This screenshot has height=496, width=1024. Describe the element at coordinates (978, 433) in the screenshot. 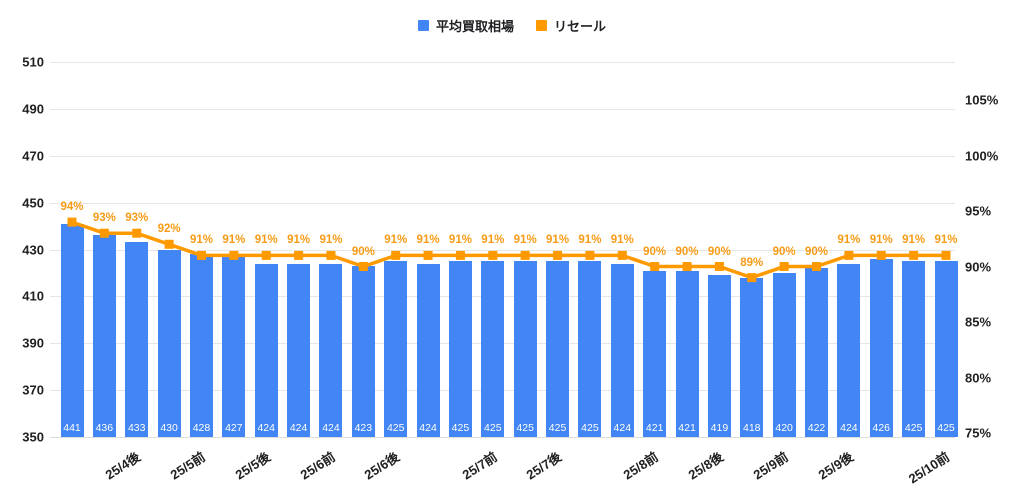

I see `y-axis-right-tick-label: 75%` at that location.